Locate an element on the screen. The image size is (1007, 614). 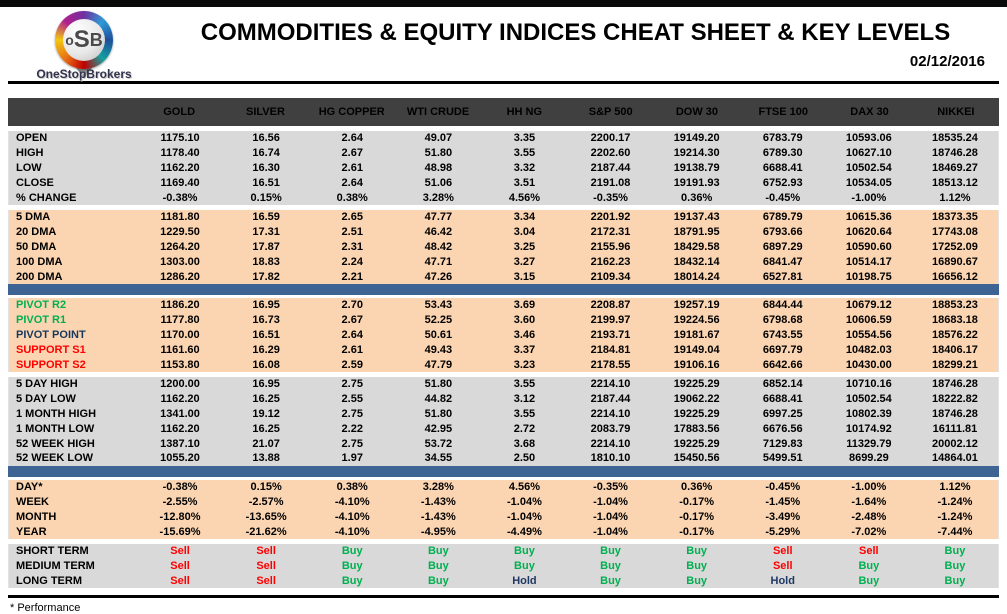
value-cell: 18513.12 is located at coordinates (954, 182).